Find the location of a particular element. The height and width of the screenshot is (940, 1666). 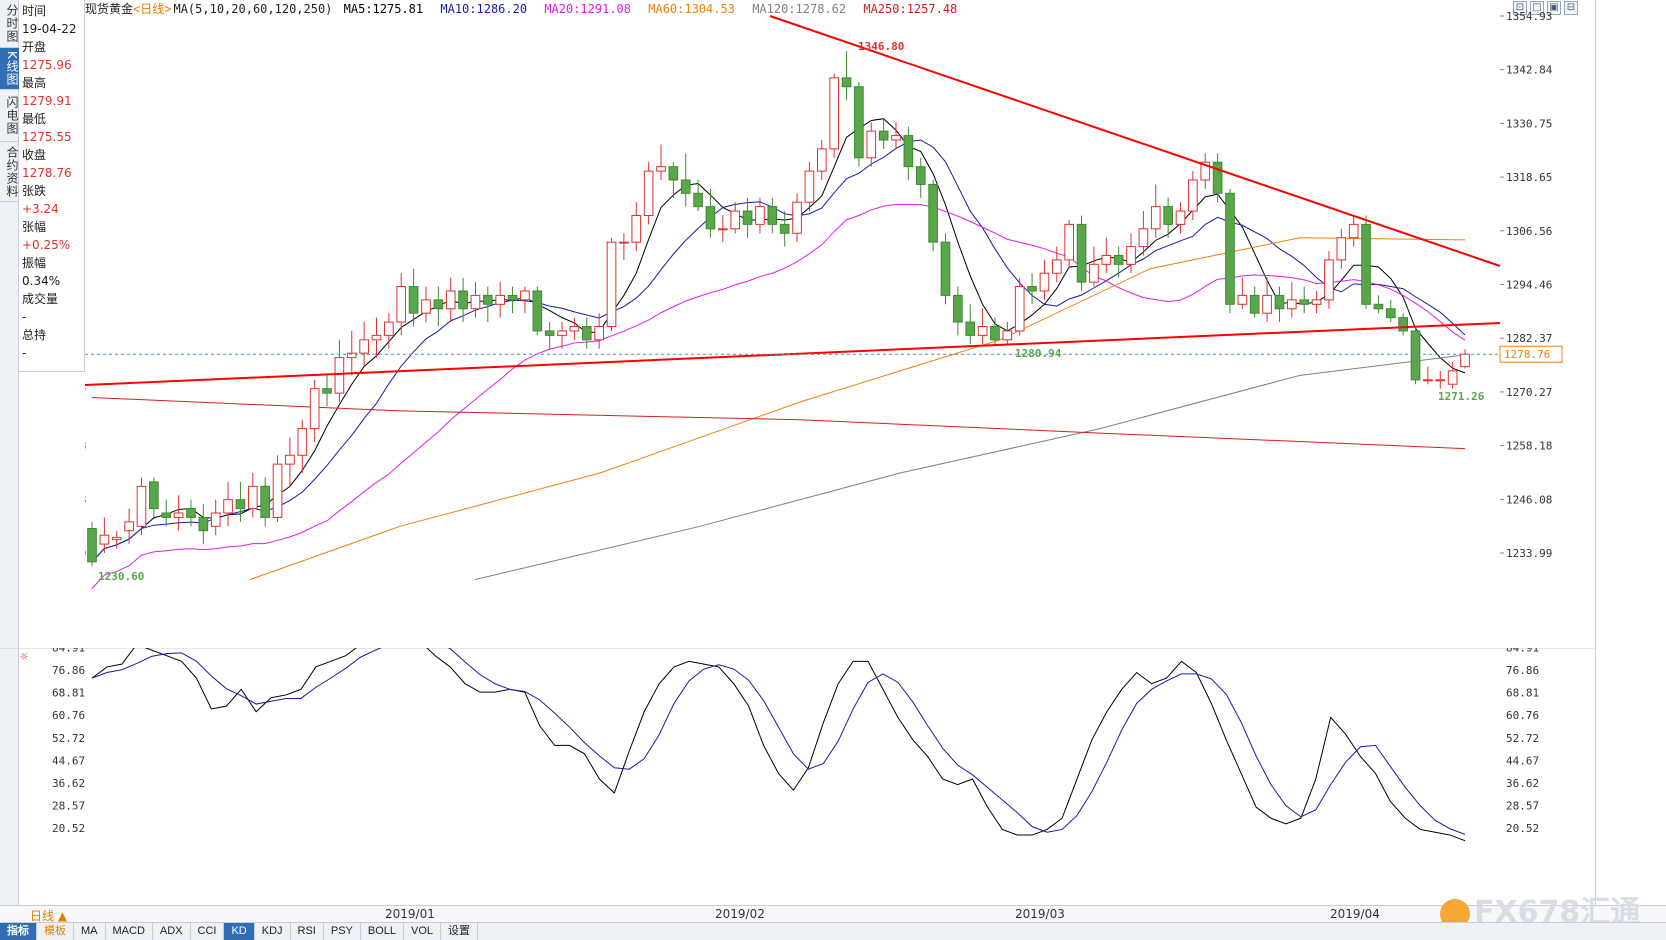

indicator-vol-button: VOL is located at coordinates (423, 931).